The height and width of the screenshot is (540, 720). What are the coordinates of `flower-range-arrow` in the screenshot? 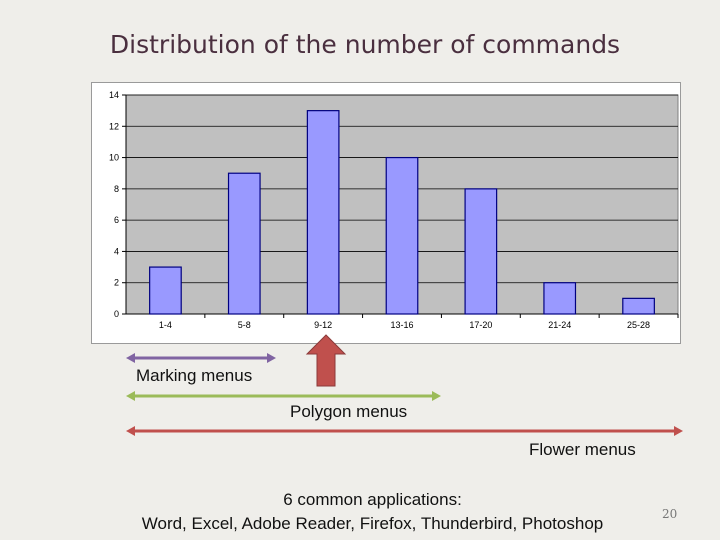 It's located at (404, 431).